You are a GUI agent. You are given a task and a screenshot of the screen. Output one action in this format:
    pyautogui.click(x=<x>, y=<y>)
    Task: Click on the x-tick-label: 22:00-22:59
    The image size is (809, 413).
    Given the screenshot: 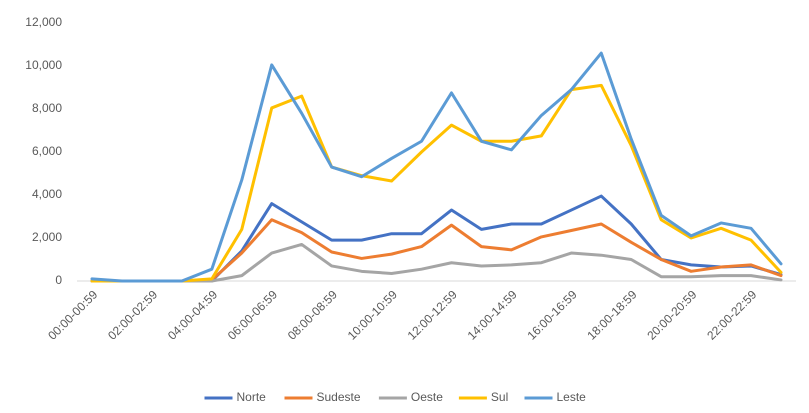 What is the action you would take?
    pyautogui.click(x=731, y=314)
    